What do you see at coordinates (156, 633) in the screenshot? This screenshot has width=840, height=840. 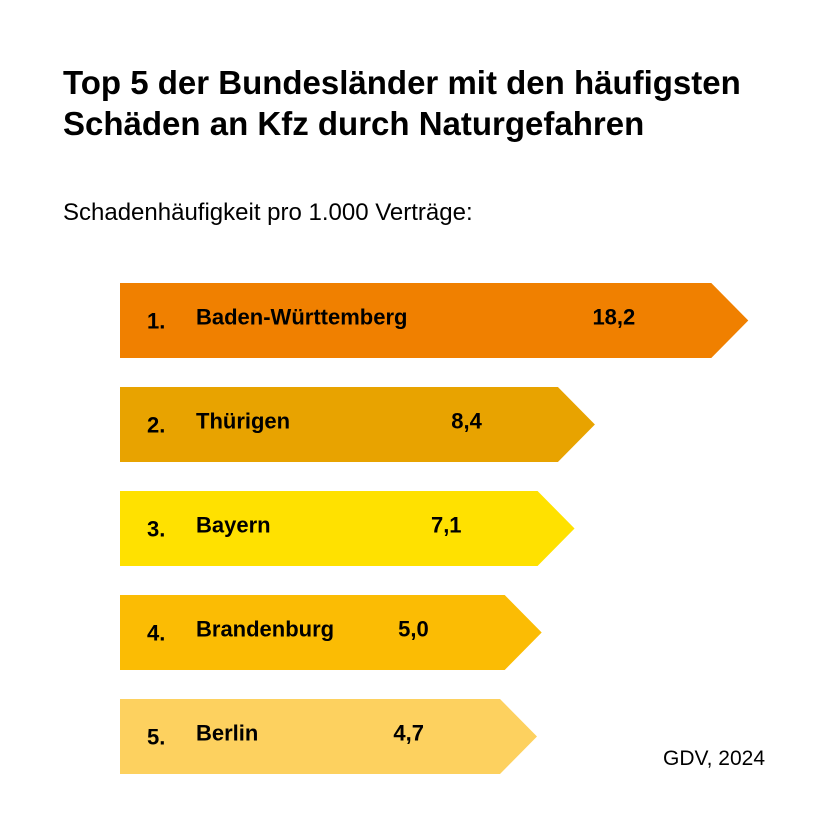 I see `rank-label: 4.` at bounding box center [156, 633].